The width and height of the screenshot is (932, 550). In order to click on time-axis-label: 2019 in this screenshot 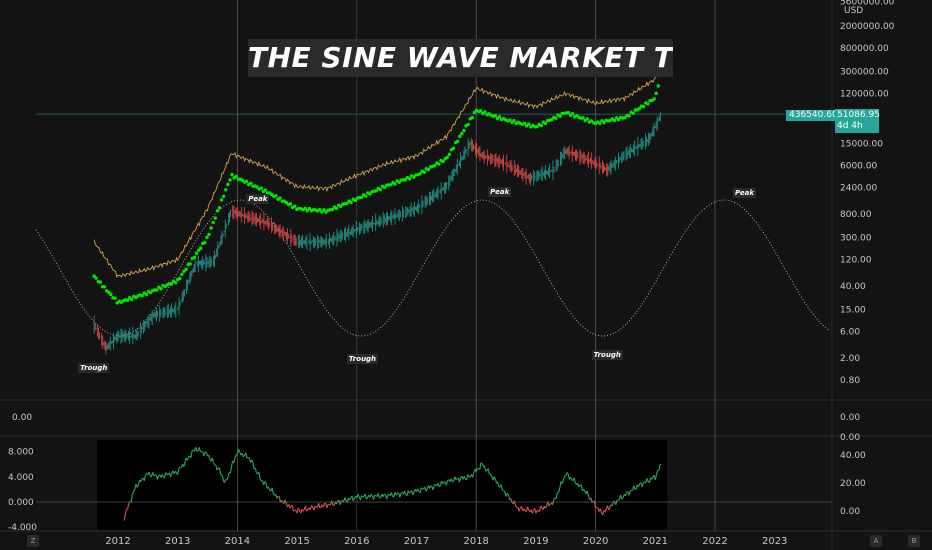, I will do `click(535, 541)`.